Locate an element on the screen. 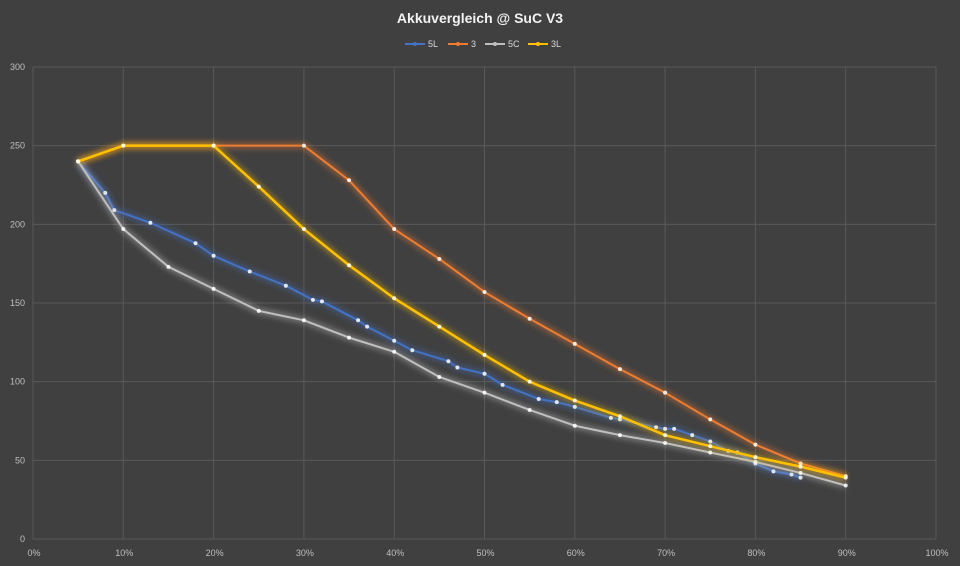 This screenshot has height=566, width=960. y-tick-label: 250 is located at coordinates (17, 146).